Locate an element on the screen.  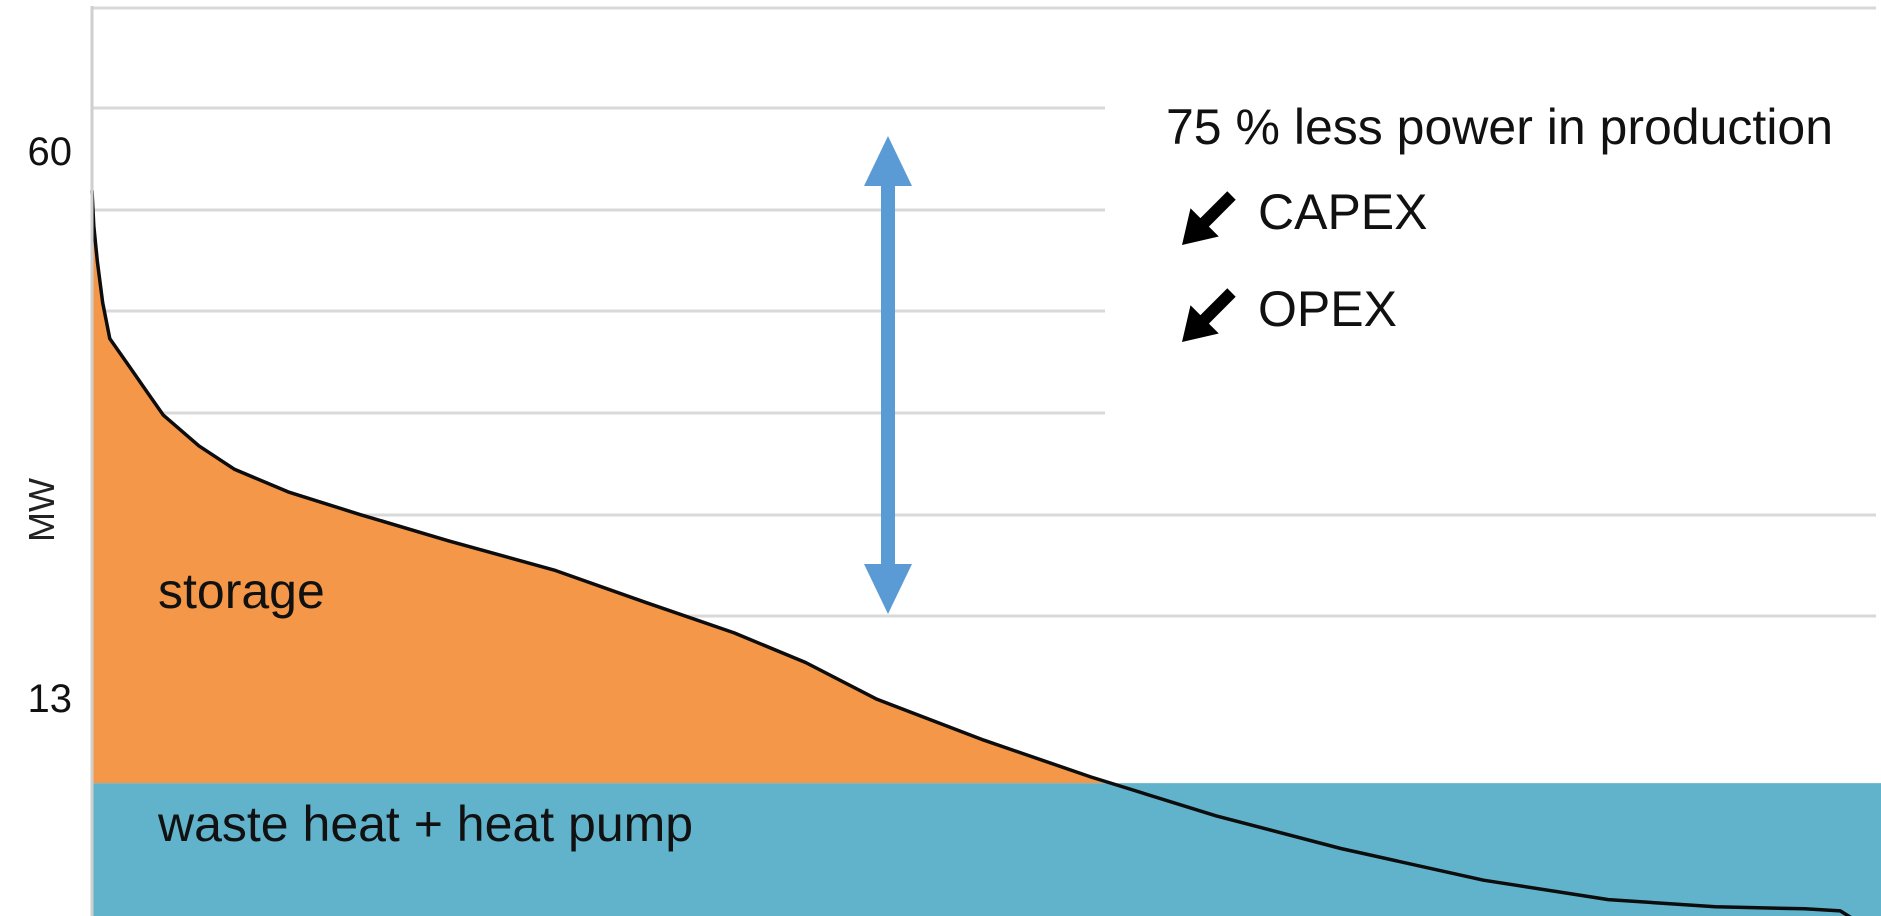
reduction-arrow-shaft is located at coordinates (888, 375).